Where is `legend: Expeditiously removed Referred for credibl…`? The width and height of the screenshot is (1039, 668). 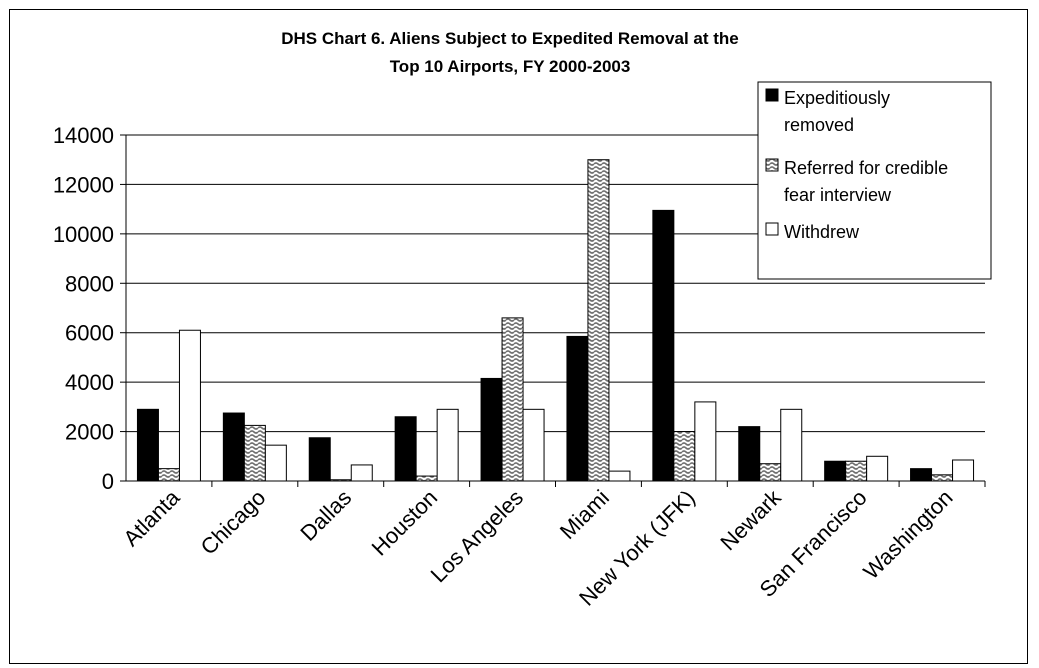
legend: Expeditiously removed Referred for credibl… is located at coordinates (874, 180).